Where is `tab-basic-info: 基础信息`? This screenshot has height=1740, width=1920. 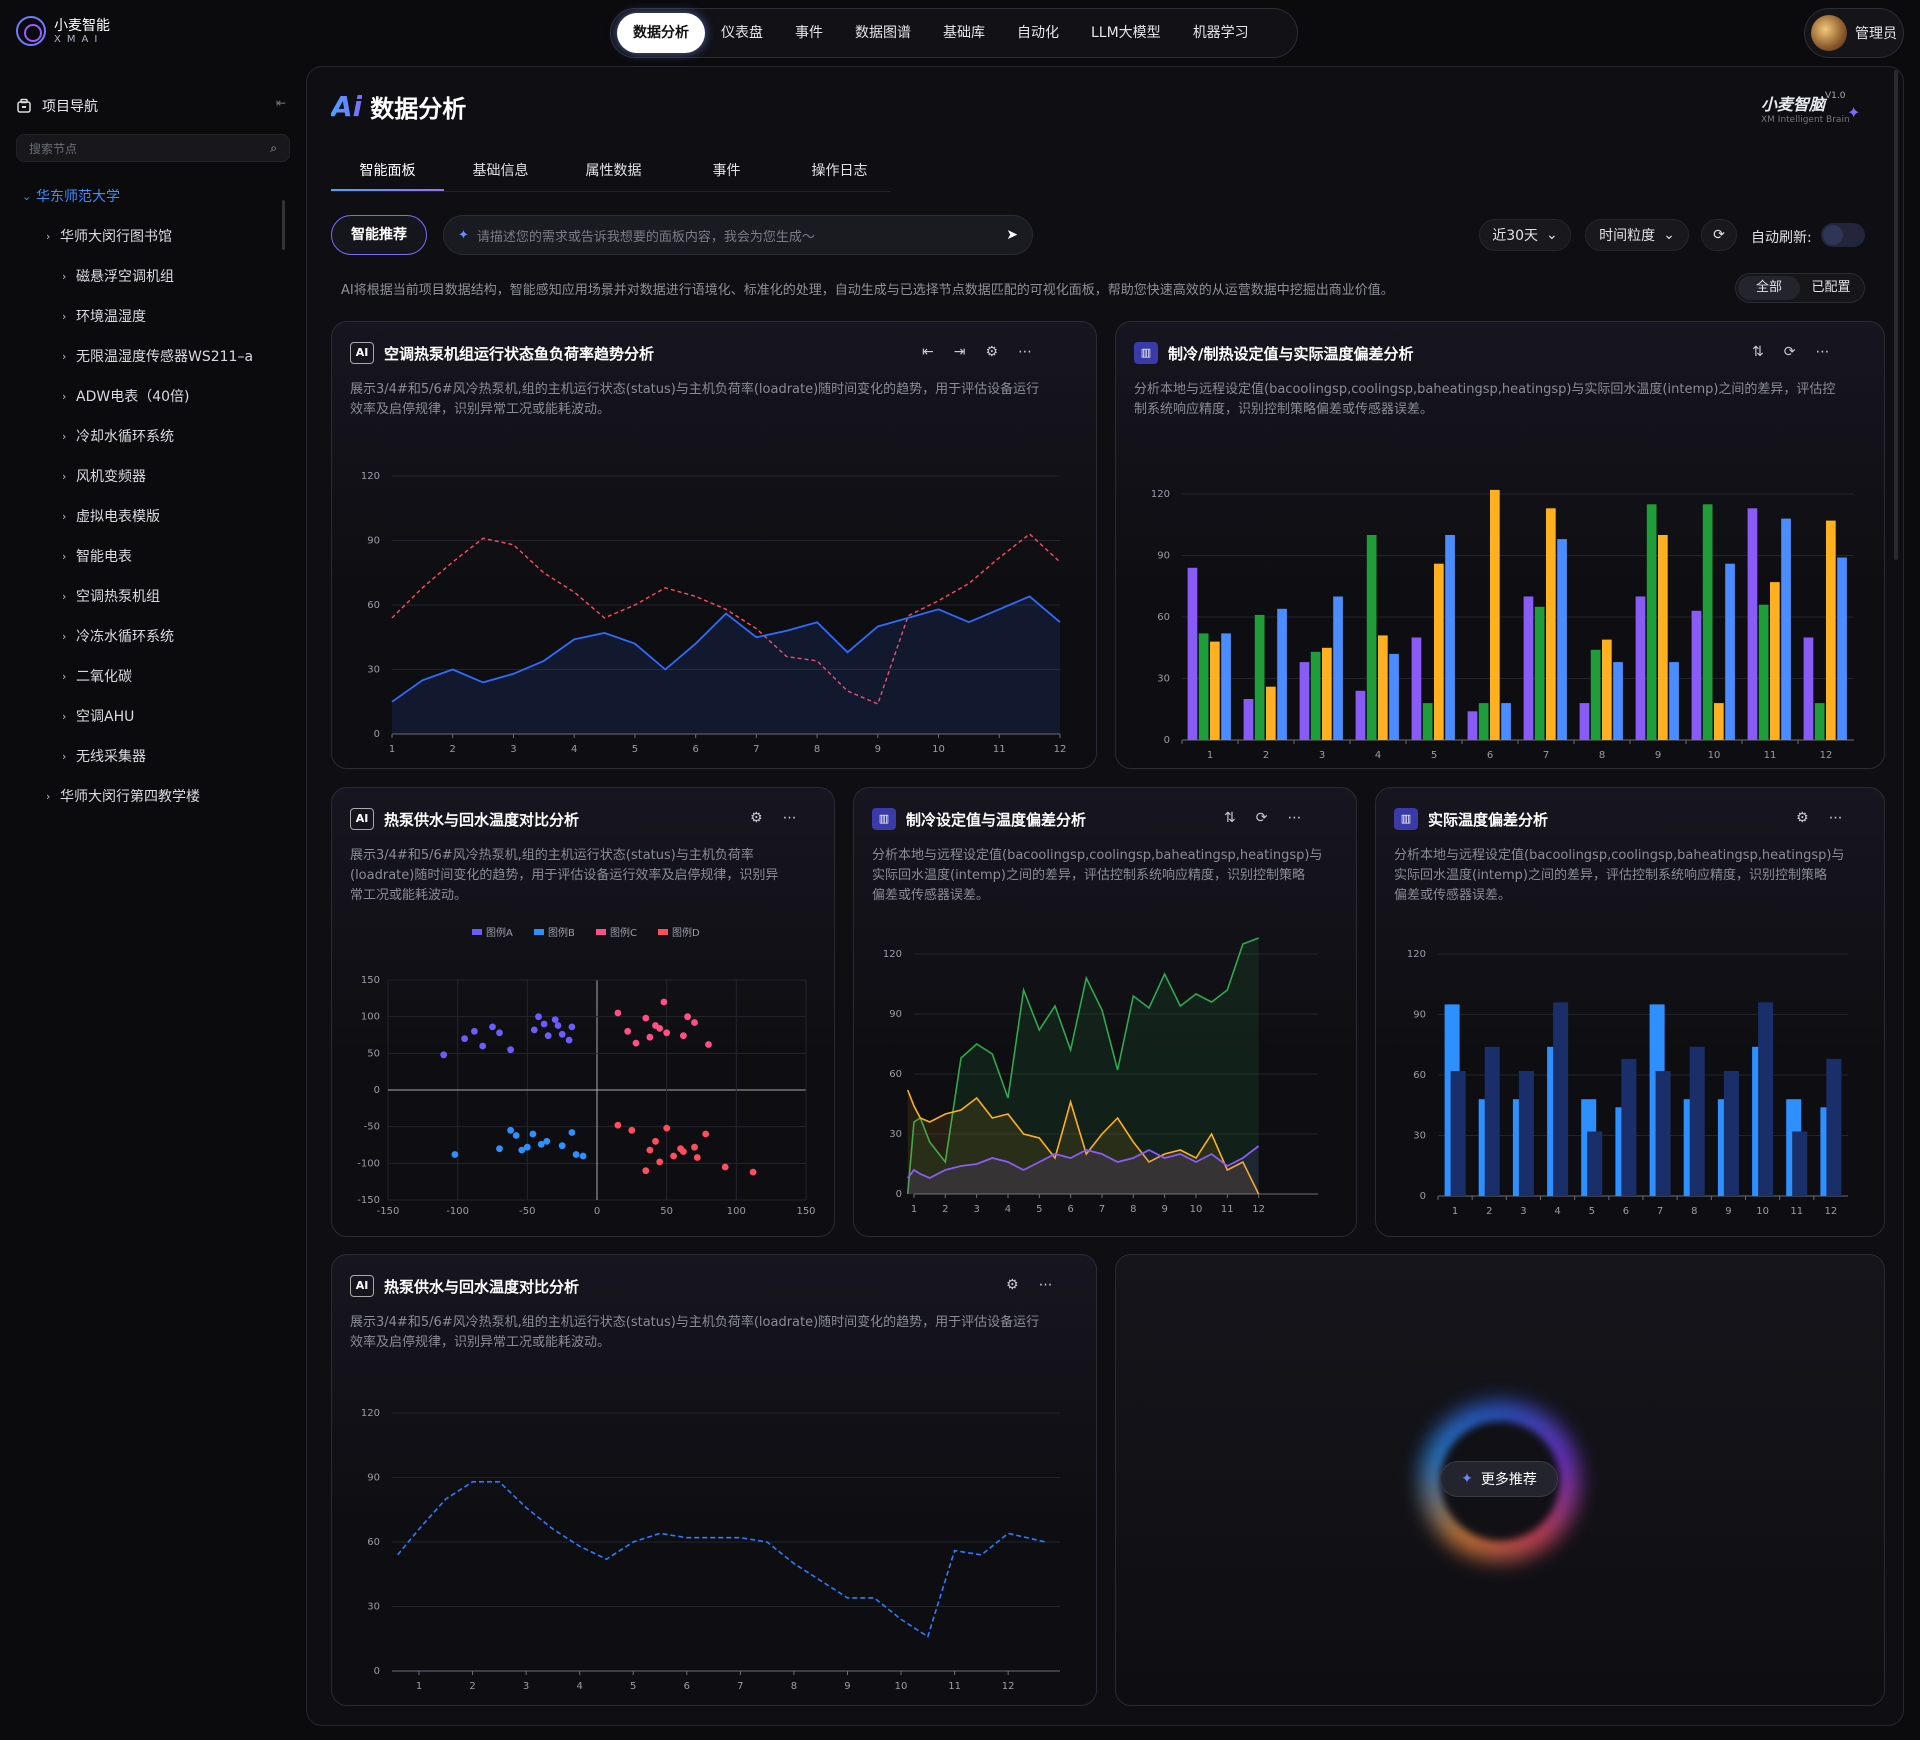
tab-basic-info: 基础信息 is located at coordinates (500, 171).